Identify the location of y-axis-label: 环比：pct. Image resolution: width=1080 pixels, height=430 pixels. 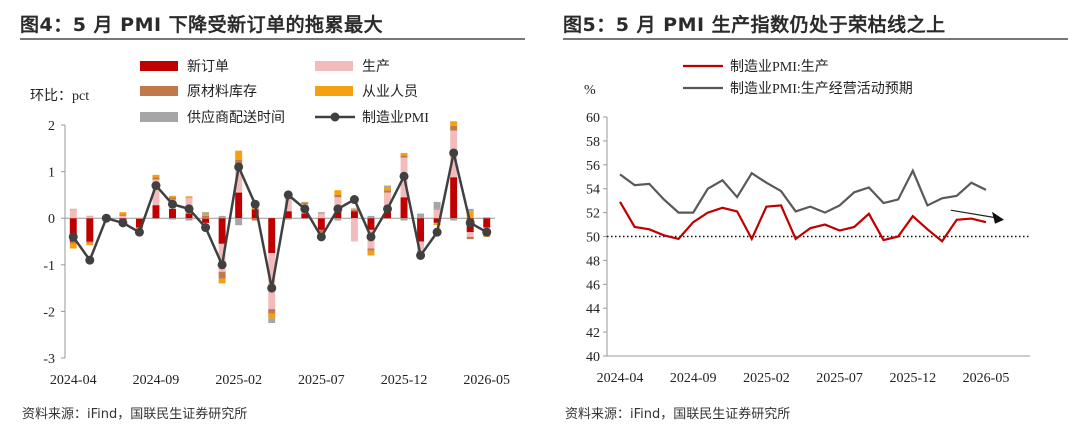
(59, 96).